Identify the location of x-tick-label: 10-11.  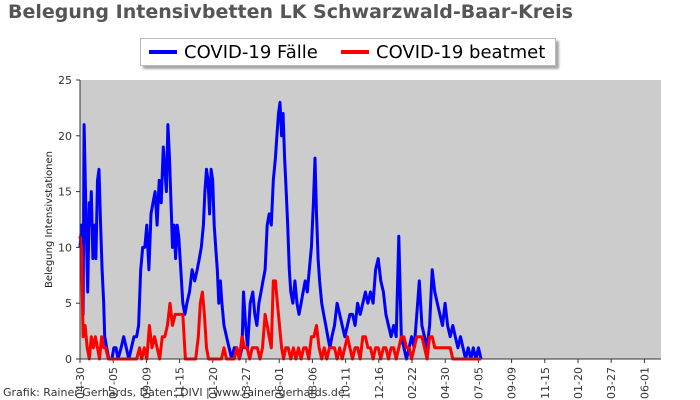
(346, 383).